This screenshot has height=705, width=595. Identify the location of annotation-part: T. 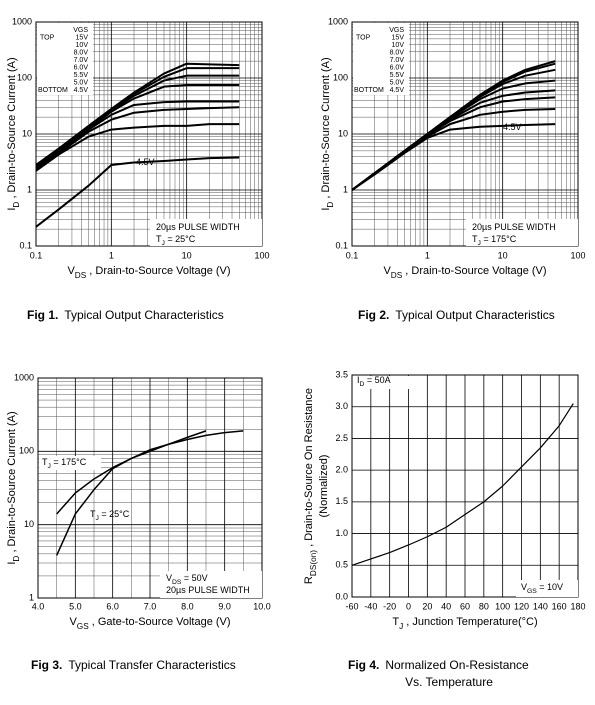
(93, 514).